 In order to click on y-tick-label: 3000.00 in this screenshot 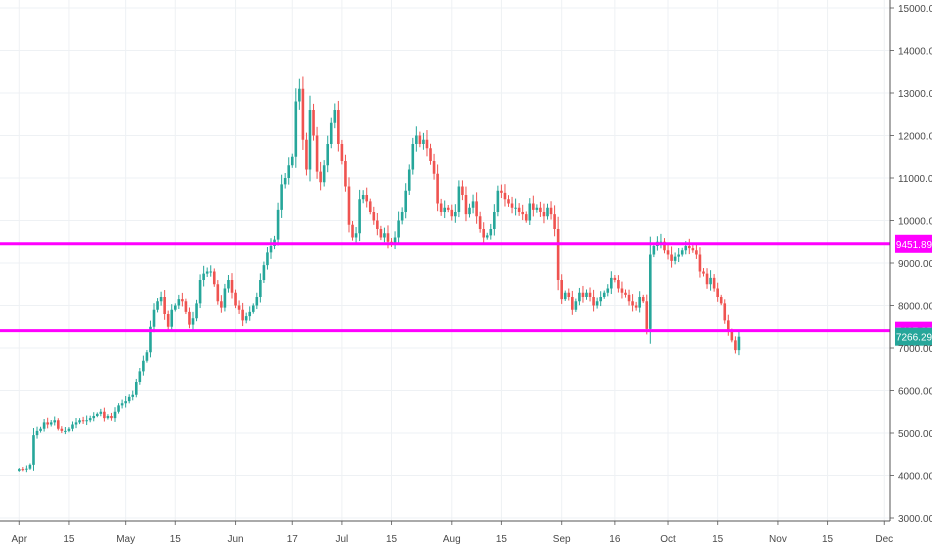, I will do `click(915, 519)`.